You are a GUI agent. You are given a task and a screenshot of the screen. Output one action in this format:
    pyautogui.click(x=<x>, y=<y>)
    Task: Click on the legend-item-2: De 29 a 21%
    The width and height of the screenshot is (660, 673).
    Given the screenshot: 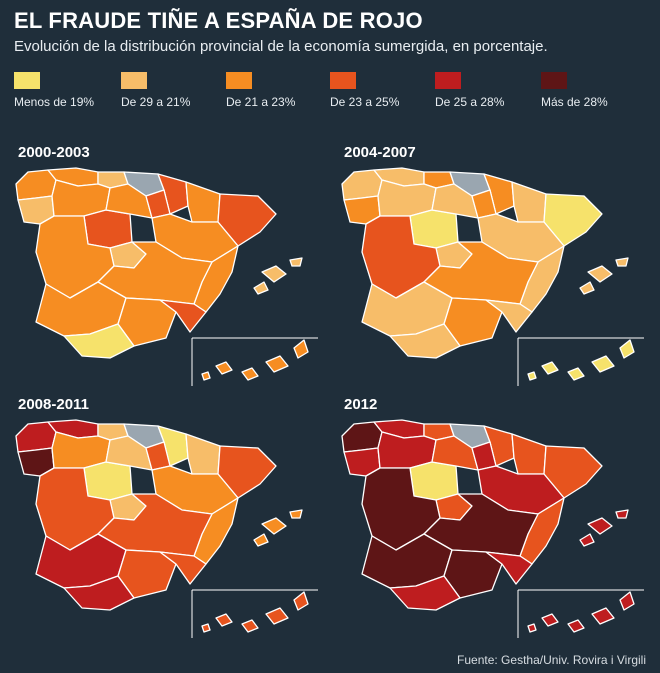 What is the action you would take?
    pyautogui.click(x=155, y=90)
    